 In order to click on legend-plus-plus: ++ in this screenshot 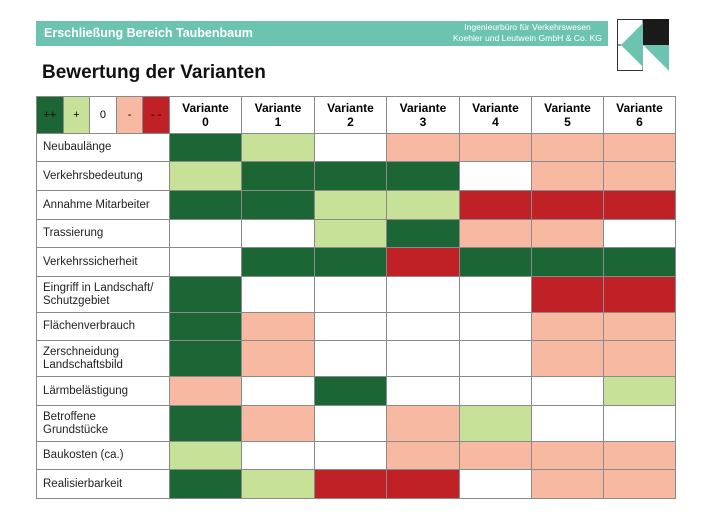, I will do `click(50, 115)`.